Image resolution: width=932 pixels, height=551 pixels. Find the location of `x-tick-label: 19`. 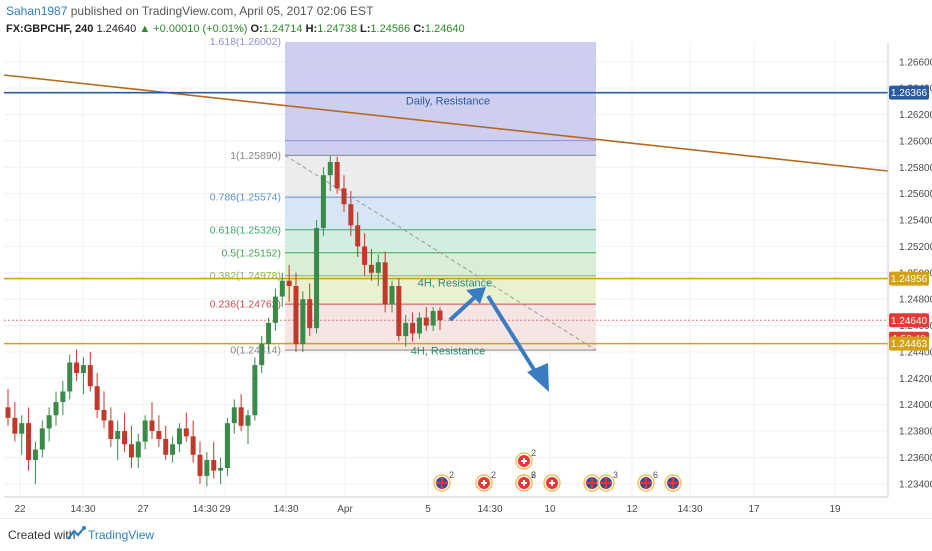

x-tick-label: 19 is located at coordinates (835, 509).